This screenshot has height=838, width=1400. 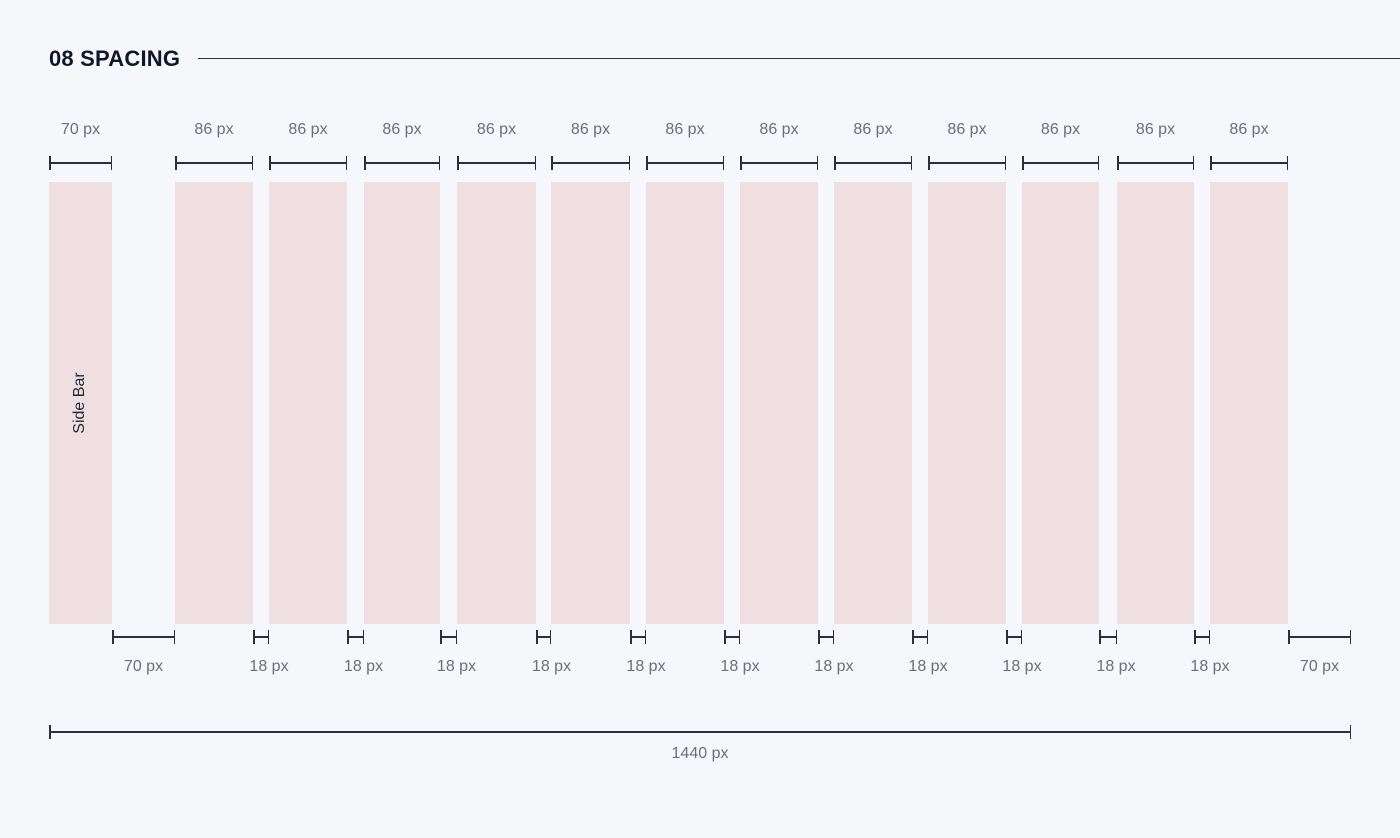 I want to click on total-width-measure, so click(x=700, y=732).